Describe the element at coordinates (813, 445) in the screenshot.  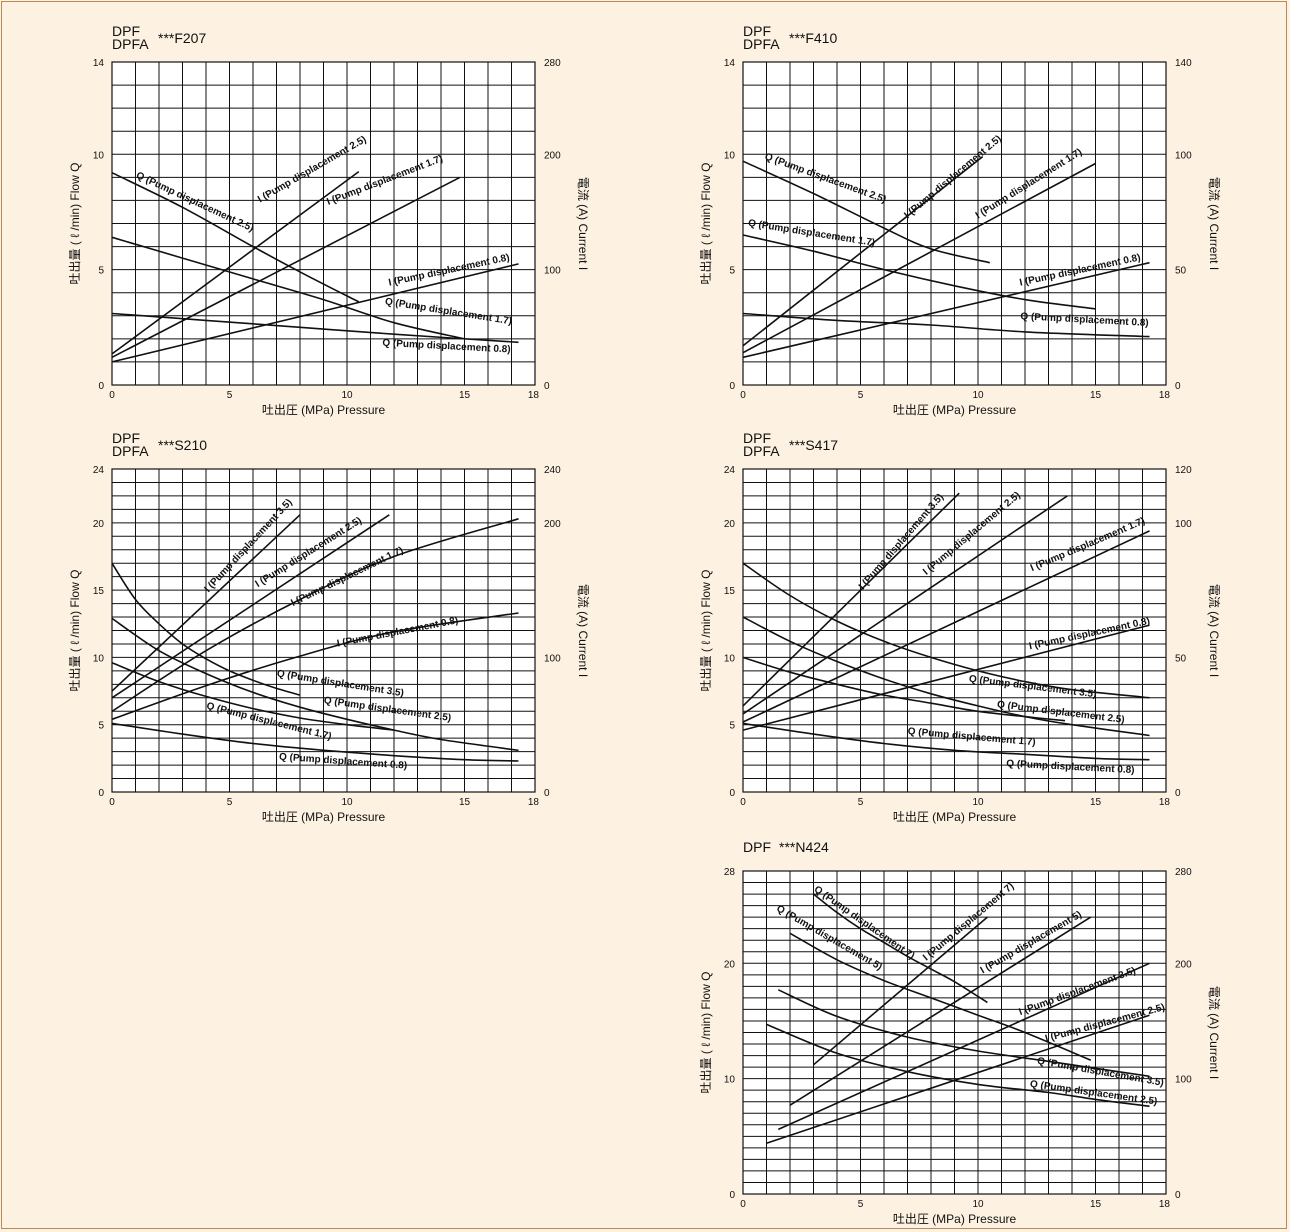
I see `chart-title-code: ***S417` at that location.